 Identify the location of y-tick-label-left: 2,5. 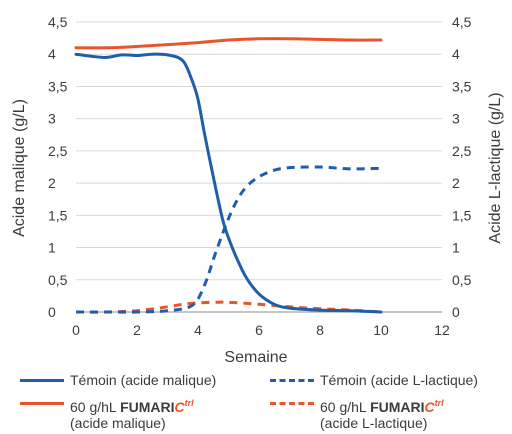
(58, 151).